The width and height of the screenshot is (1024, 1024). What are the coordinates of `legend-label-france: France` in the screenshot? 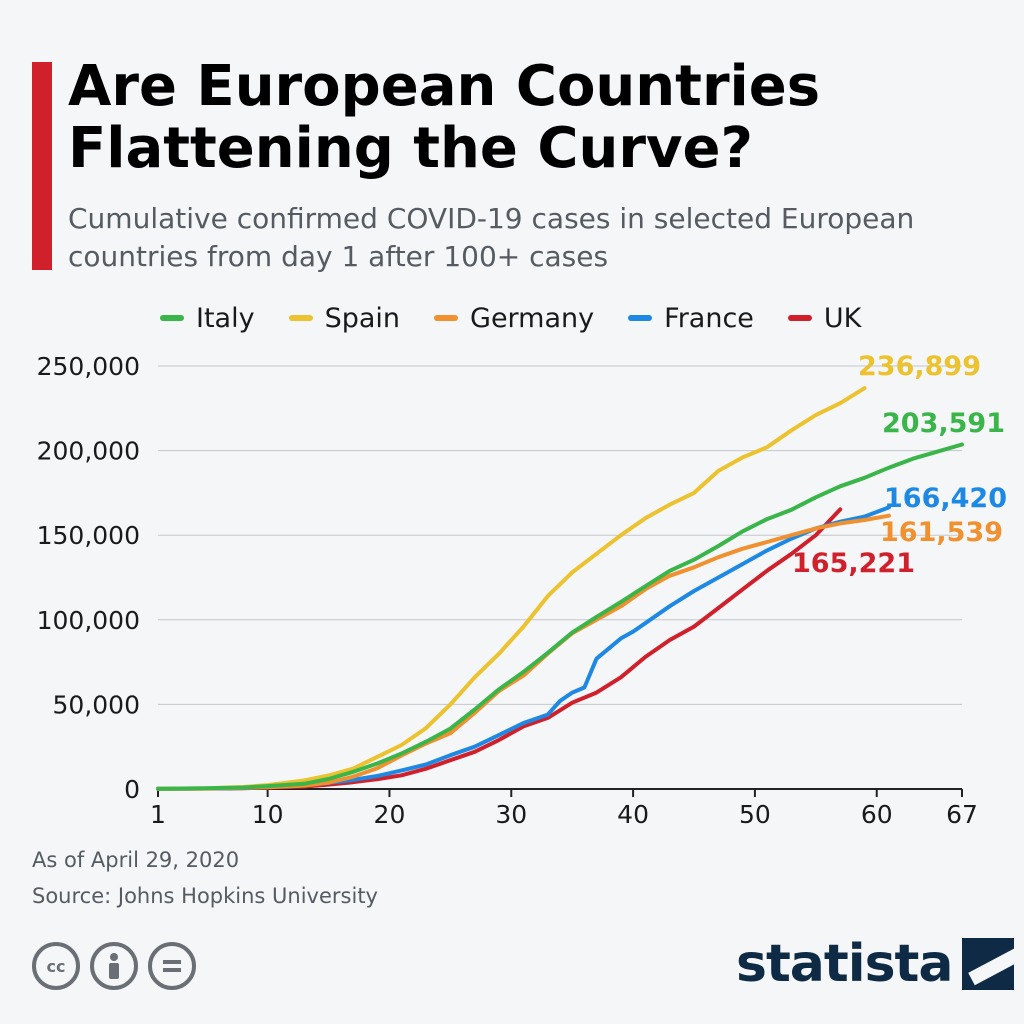 It's located at (709, 318).